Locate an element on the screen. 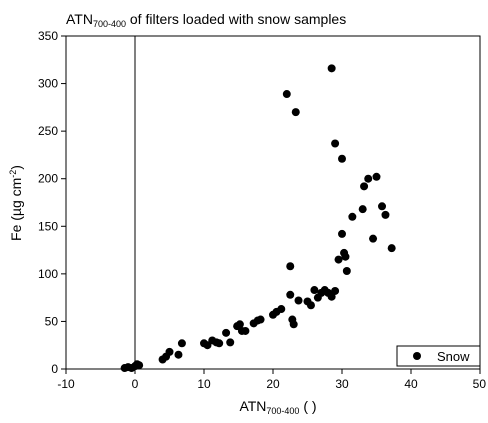 Image resolution: width=488 pixels, height=423 pixels. chart-title-rest: of filters loaded with snow samples is located at coordinates (236, 19).